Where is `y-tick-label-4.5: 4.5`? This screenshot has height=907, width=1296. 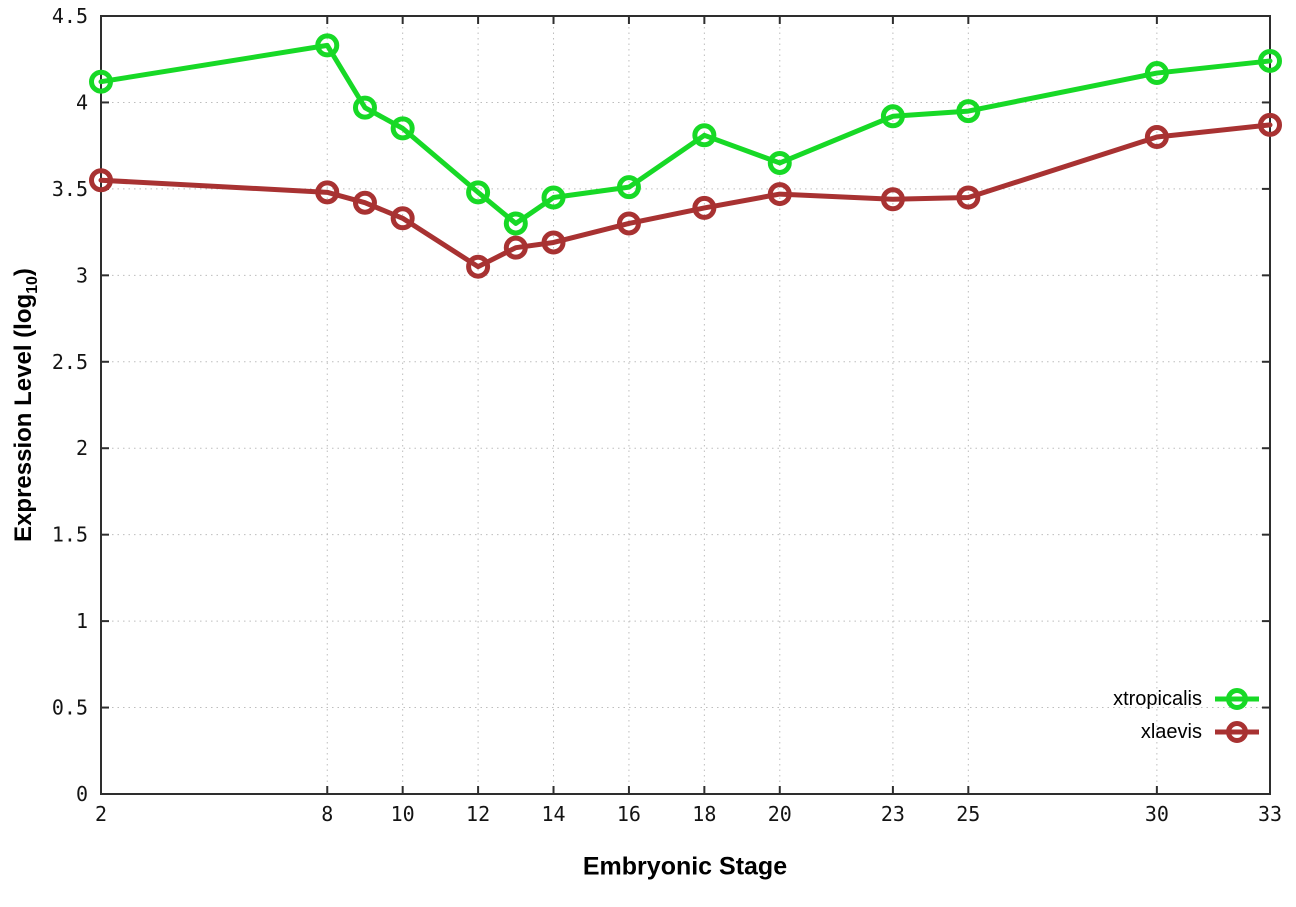
y-tick-label-4.5: 4.5 is located at coordinates (70, 16).